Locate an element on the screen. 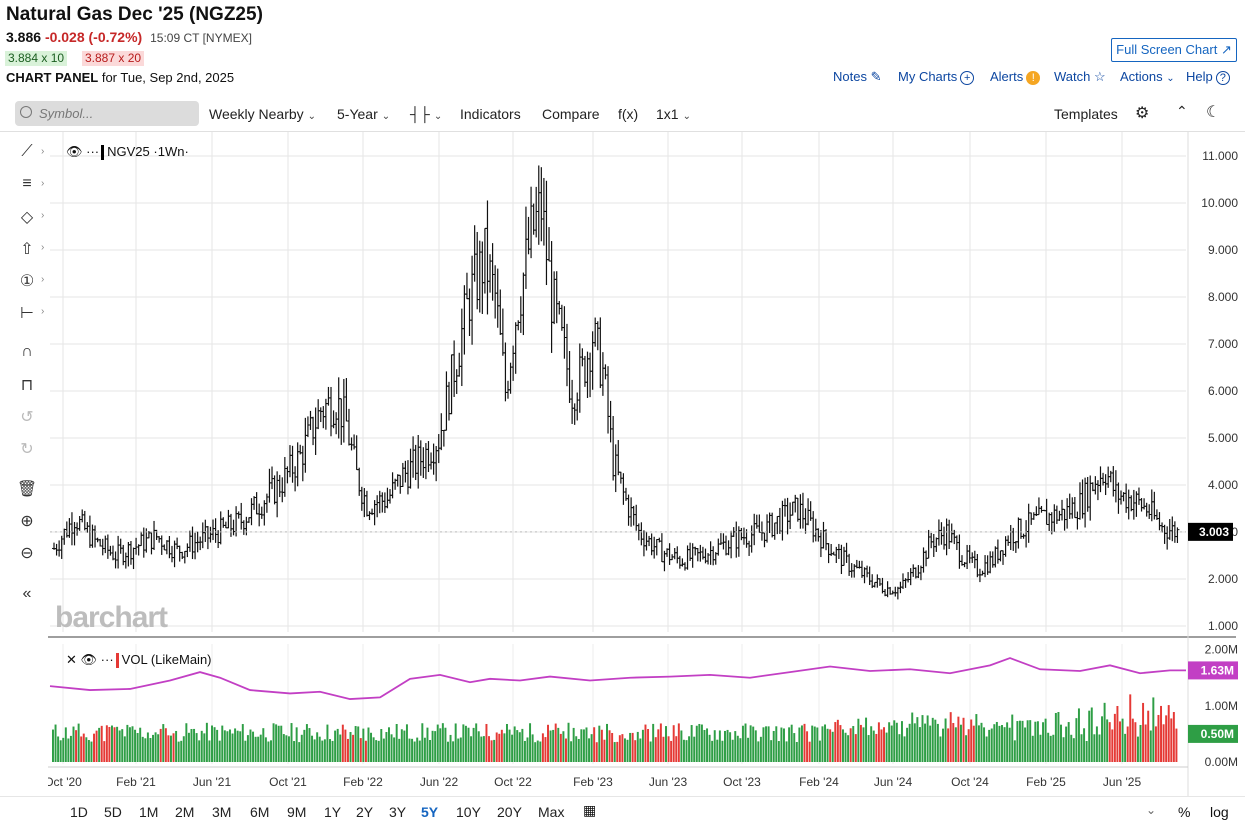  lock-icon: ⊓ is located at coordinates (27, 385).